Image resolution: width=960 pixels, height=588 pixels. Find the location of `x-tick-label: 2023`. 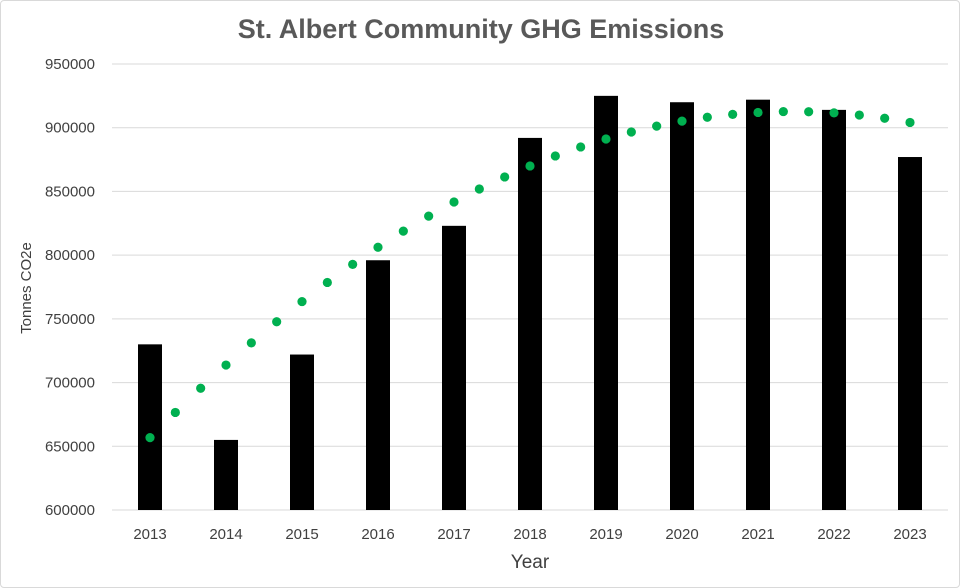

x-tick-label: 2023 is located at coordinates (909, 534).